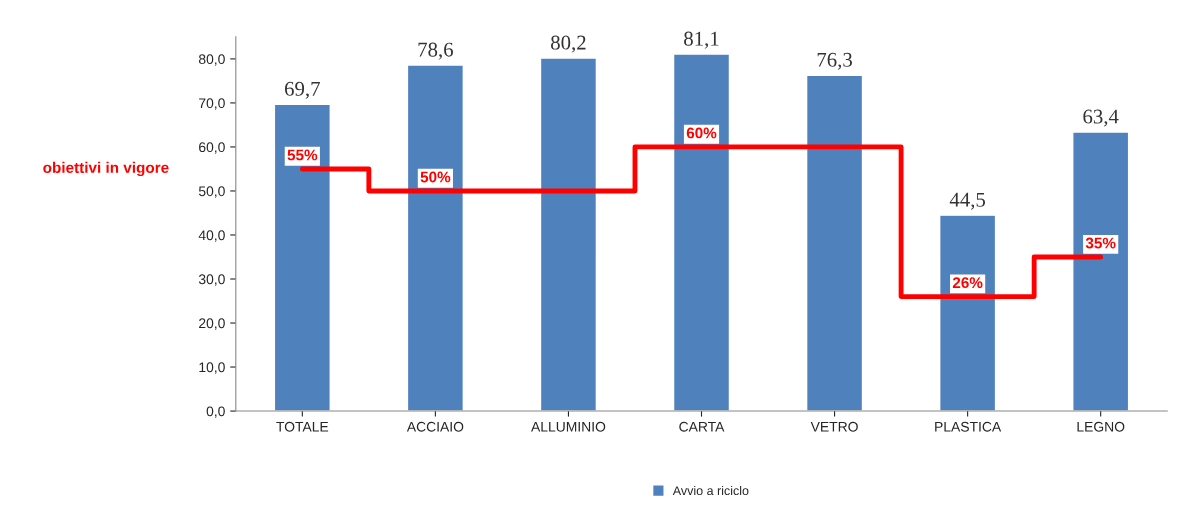 The height and width of the screenshot is (527, 1179). What do you see at coordinates (435, 426) in the screenshot?
I see `x-tick-label: ACCIAIO` at bounding box center [435, 426].